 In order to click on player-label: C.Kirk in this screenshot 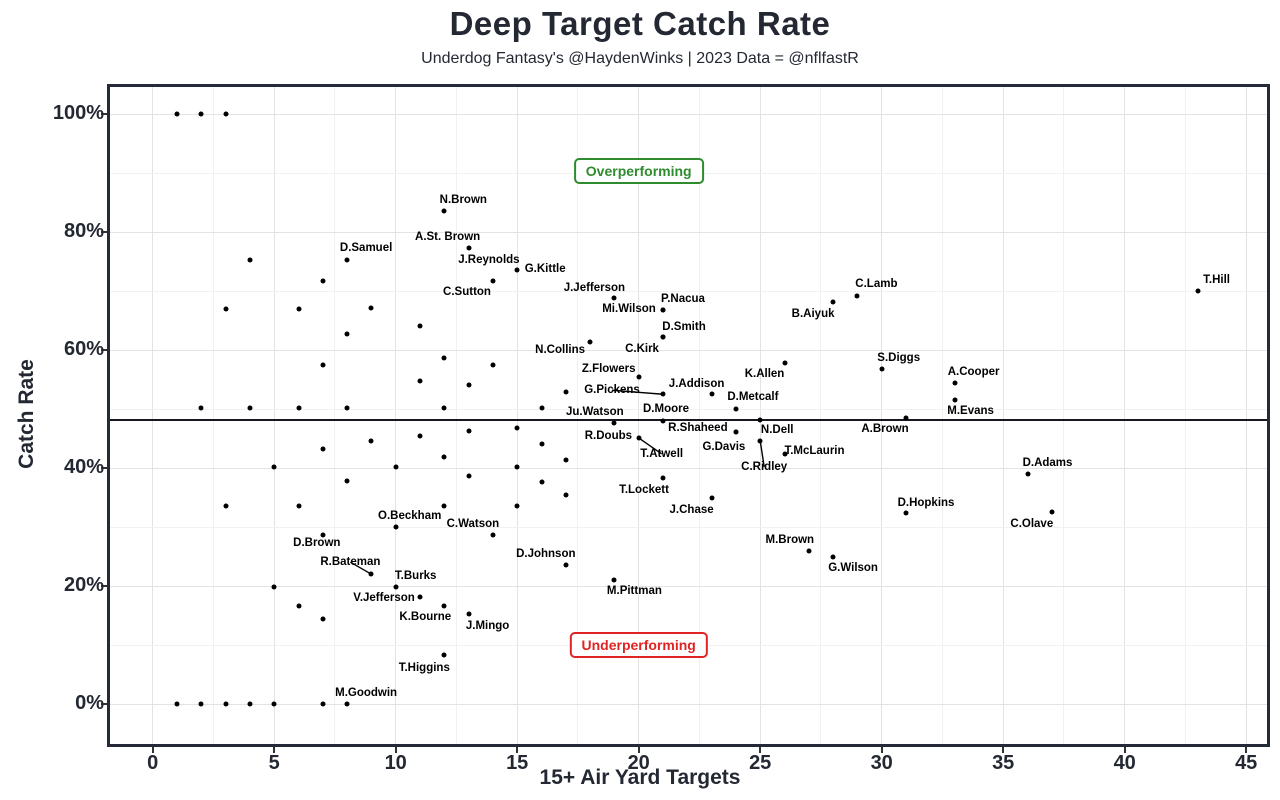, I will do `click(642, 349)`.